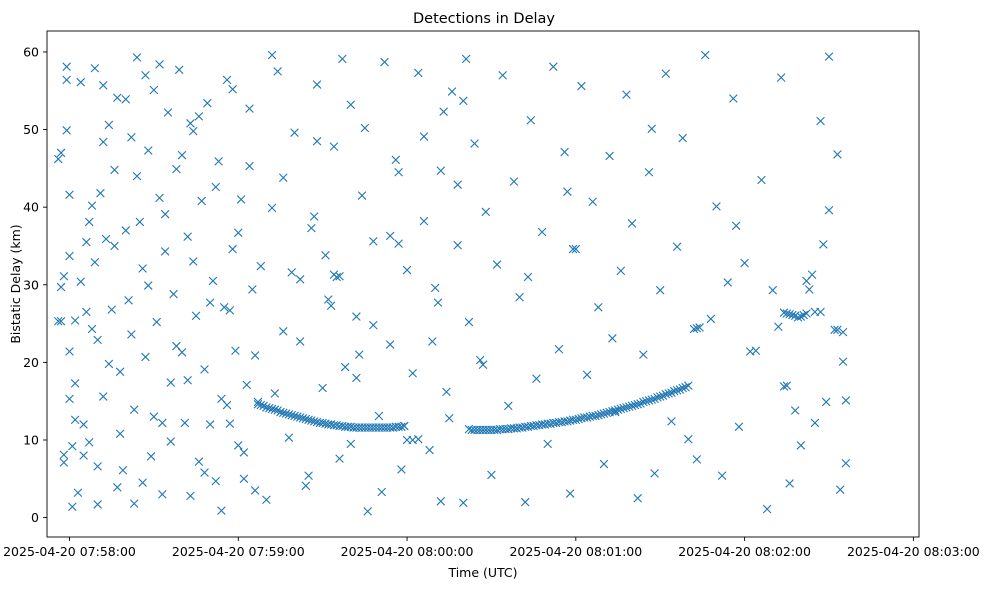 The image size is (989, 590). I want to click on y-tick-label: 50, so click(31, 129).